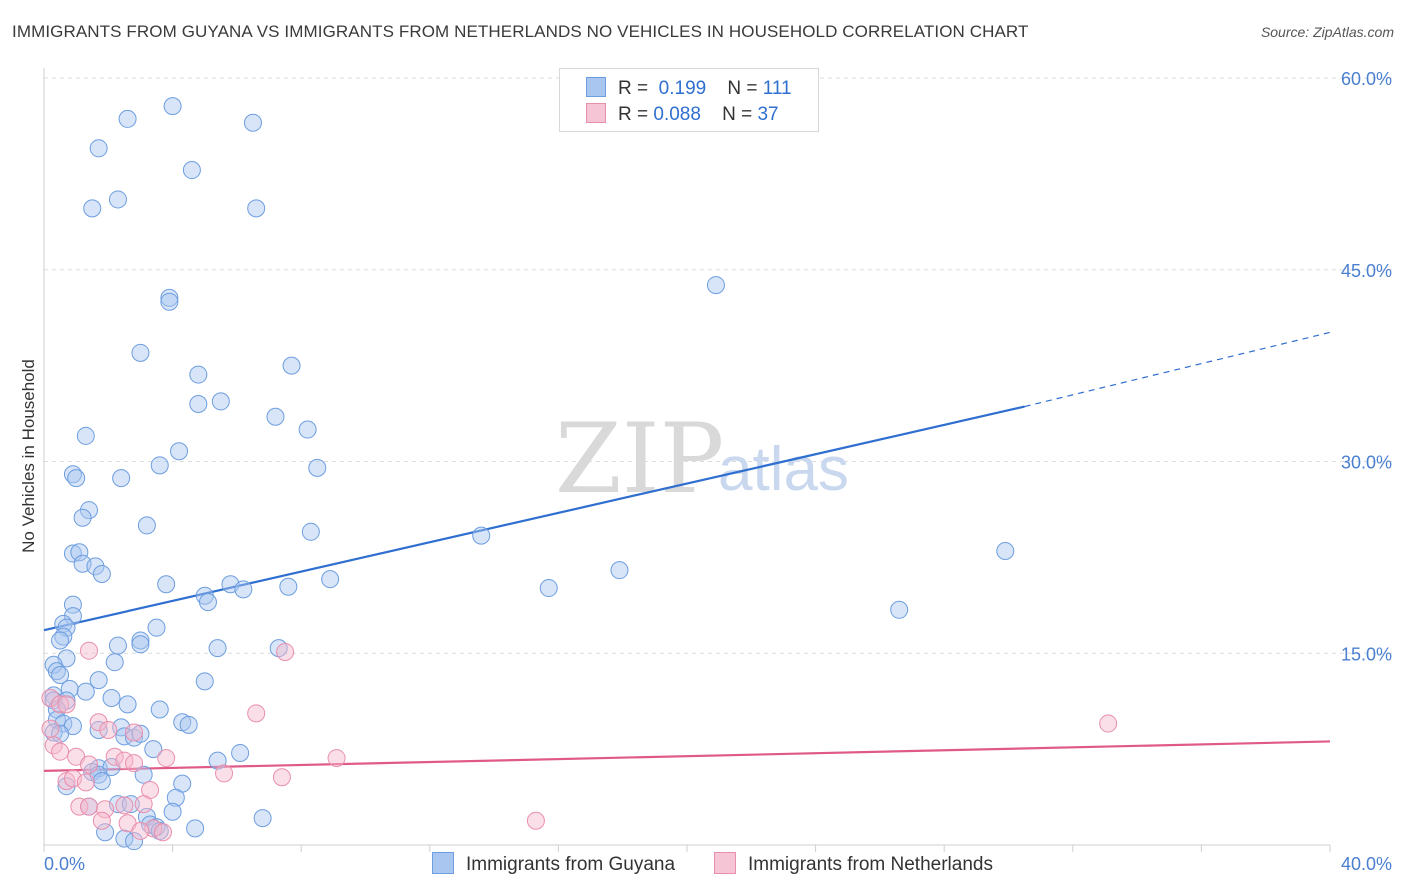 This screenshot has width=1406, height=892. I want to click on y-axis-label: No Vehicles in Household, so click(28, 456).